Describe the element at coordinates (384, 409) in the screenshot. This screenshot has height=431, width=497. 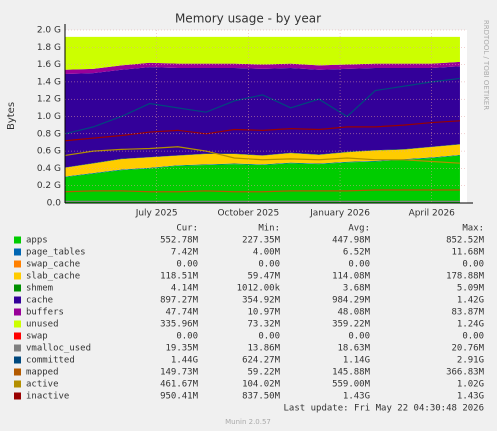
I see `last-update: Last update: Fri May 22 04:30:48 2026` at that location.